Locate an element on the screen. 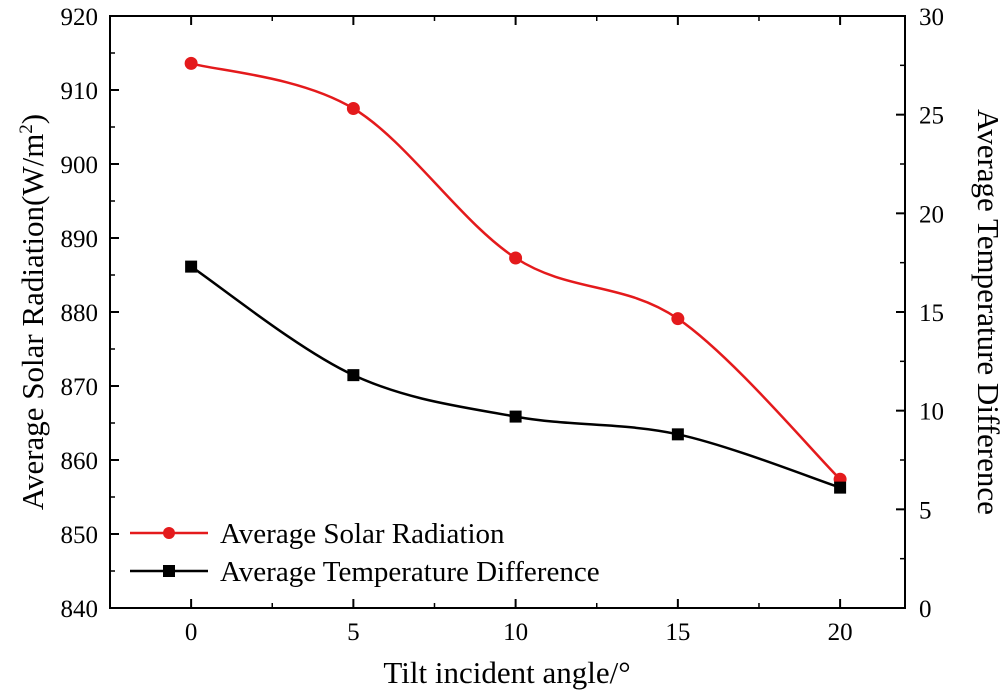 The image size is (1001, 695). right-y-tick-label: 0 is located at coordinates (925, 609).